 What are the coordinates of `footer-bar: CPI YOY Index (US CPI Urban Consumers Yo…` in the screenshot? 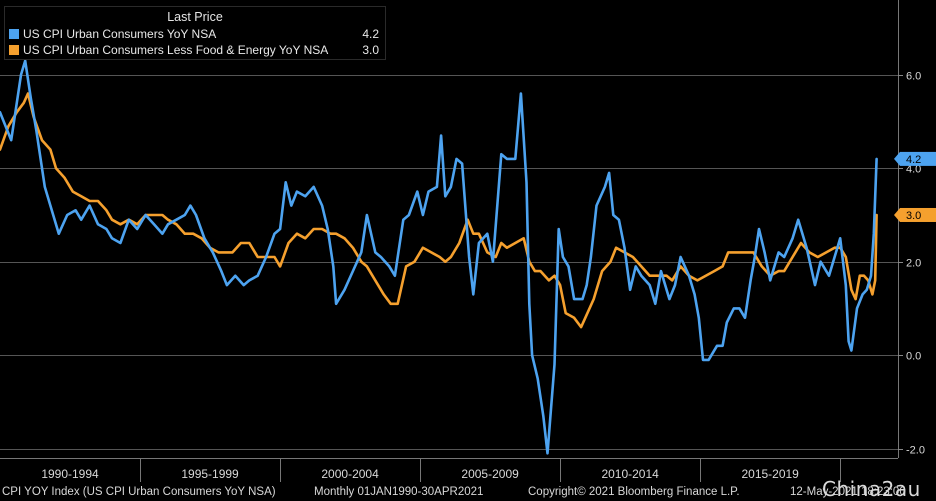 It's located at (468, 492).